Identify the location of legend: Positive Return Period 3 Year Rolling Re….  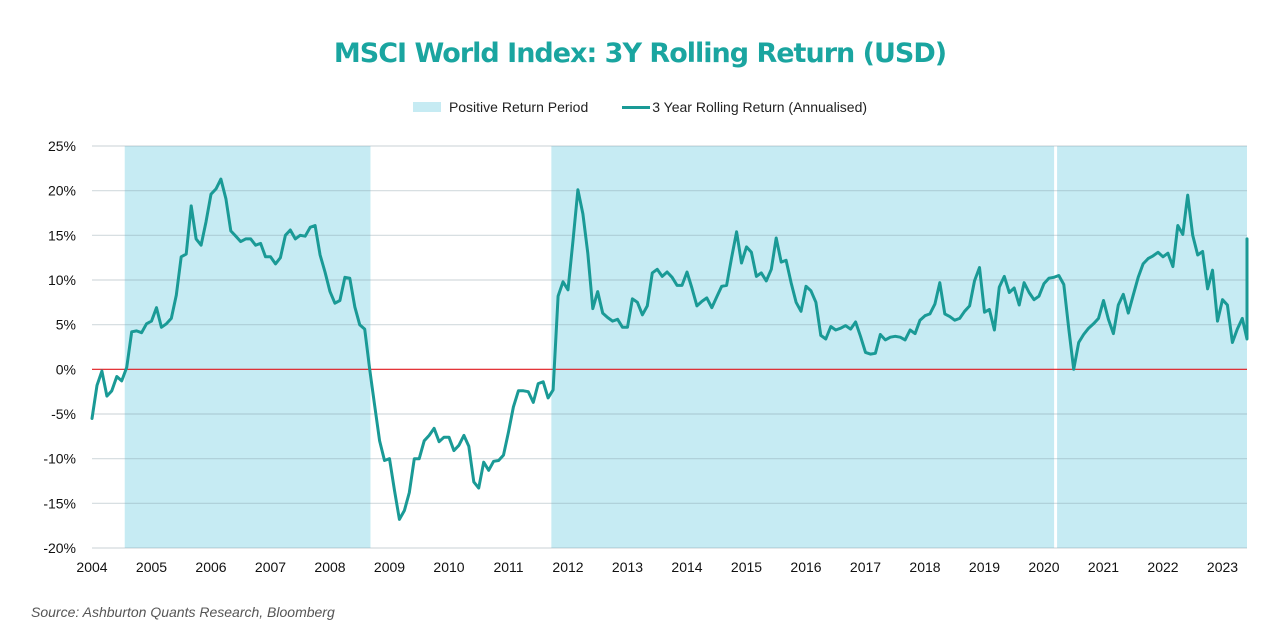
(640, 107).